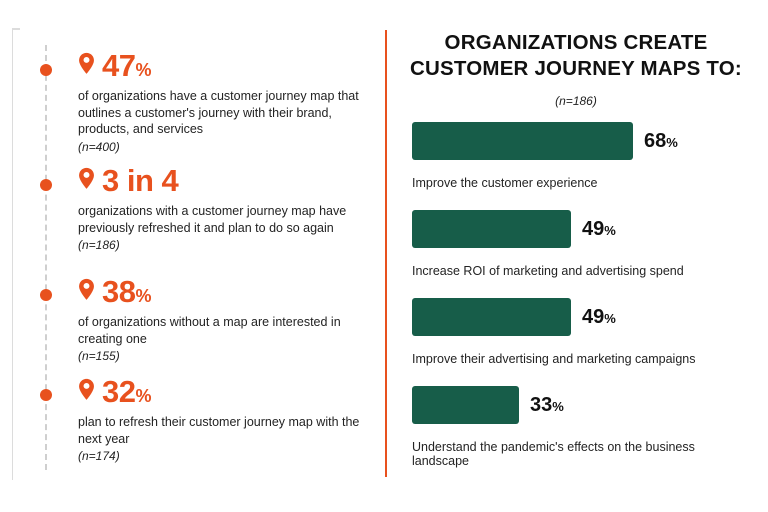 This screenshot has height=512, width=768. Describe the element at coordinates (99, 356) in the screenshot. I see `stat-sample-size: (n=155)` at that location.